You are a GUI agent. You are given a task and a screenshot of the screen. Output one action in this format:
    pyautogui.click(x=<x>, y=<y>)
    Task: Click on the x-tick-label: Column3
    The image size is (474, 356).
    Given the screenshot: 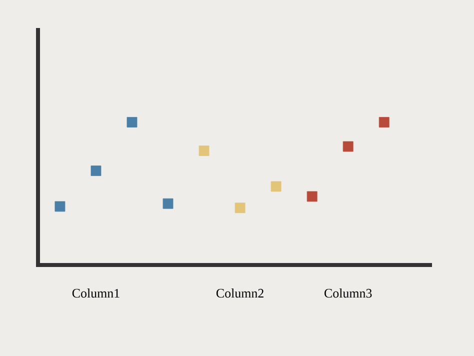 What is the action you would take?
    pyautogui.click(x=348, y=293)
    